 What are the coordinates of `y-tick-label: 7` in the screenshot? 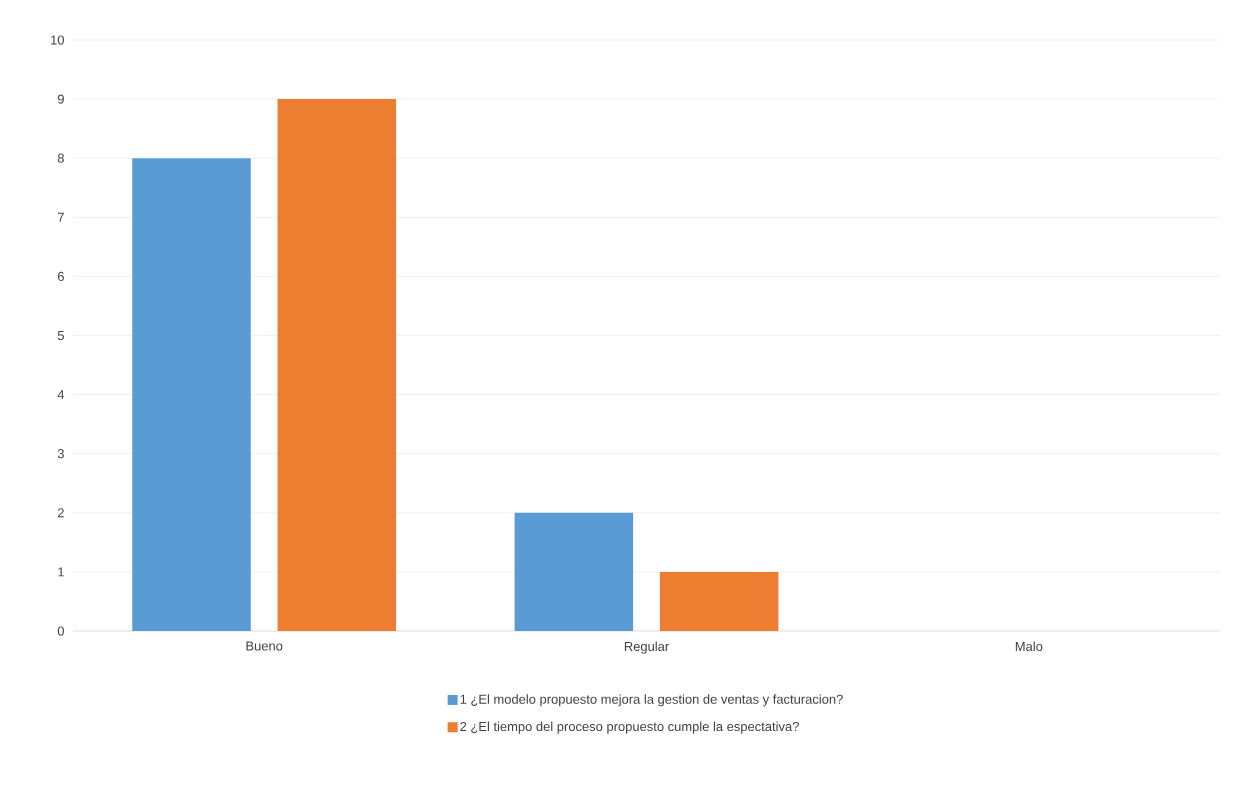 It's located at (60, 217).